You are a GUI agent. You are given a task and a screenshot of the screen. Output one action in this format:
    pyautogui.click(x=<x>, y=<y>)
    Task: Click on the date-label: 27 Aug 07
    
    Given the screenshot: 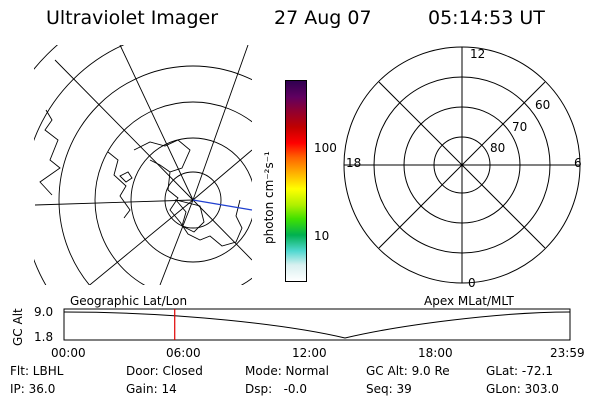 What is the action you would take?
    pyautogui.click(x=323, y=18)
    